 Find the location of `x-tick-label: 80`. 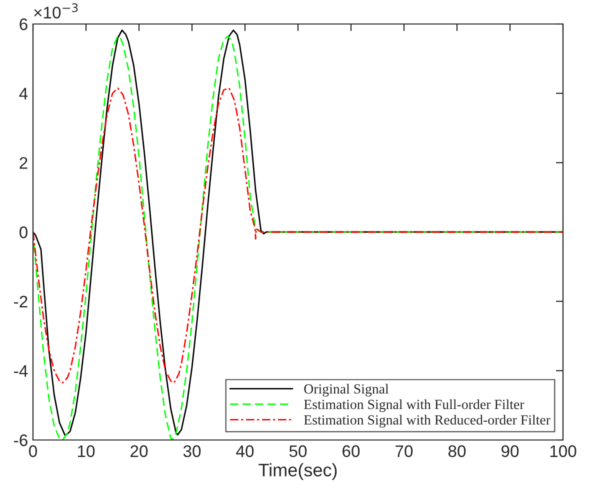

x-tick-label: 80 is located at coordinates (457, 451).